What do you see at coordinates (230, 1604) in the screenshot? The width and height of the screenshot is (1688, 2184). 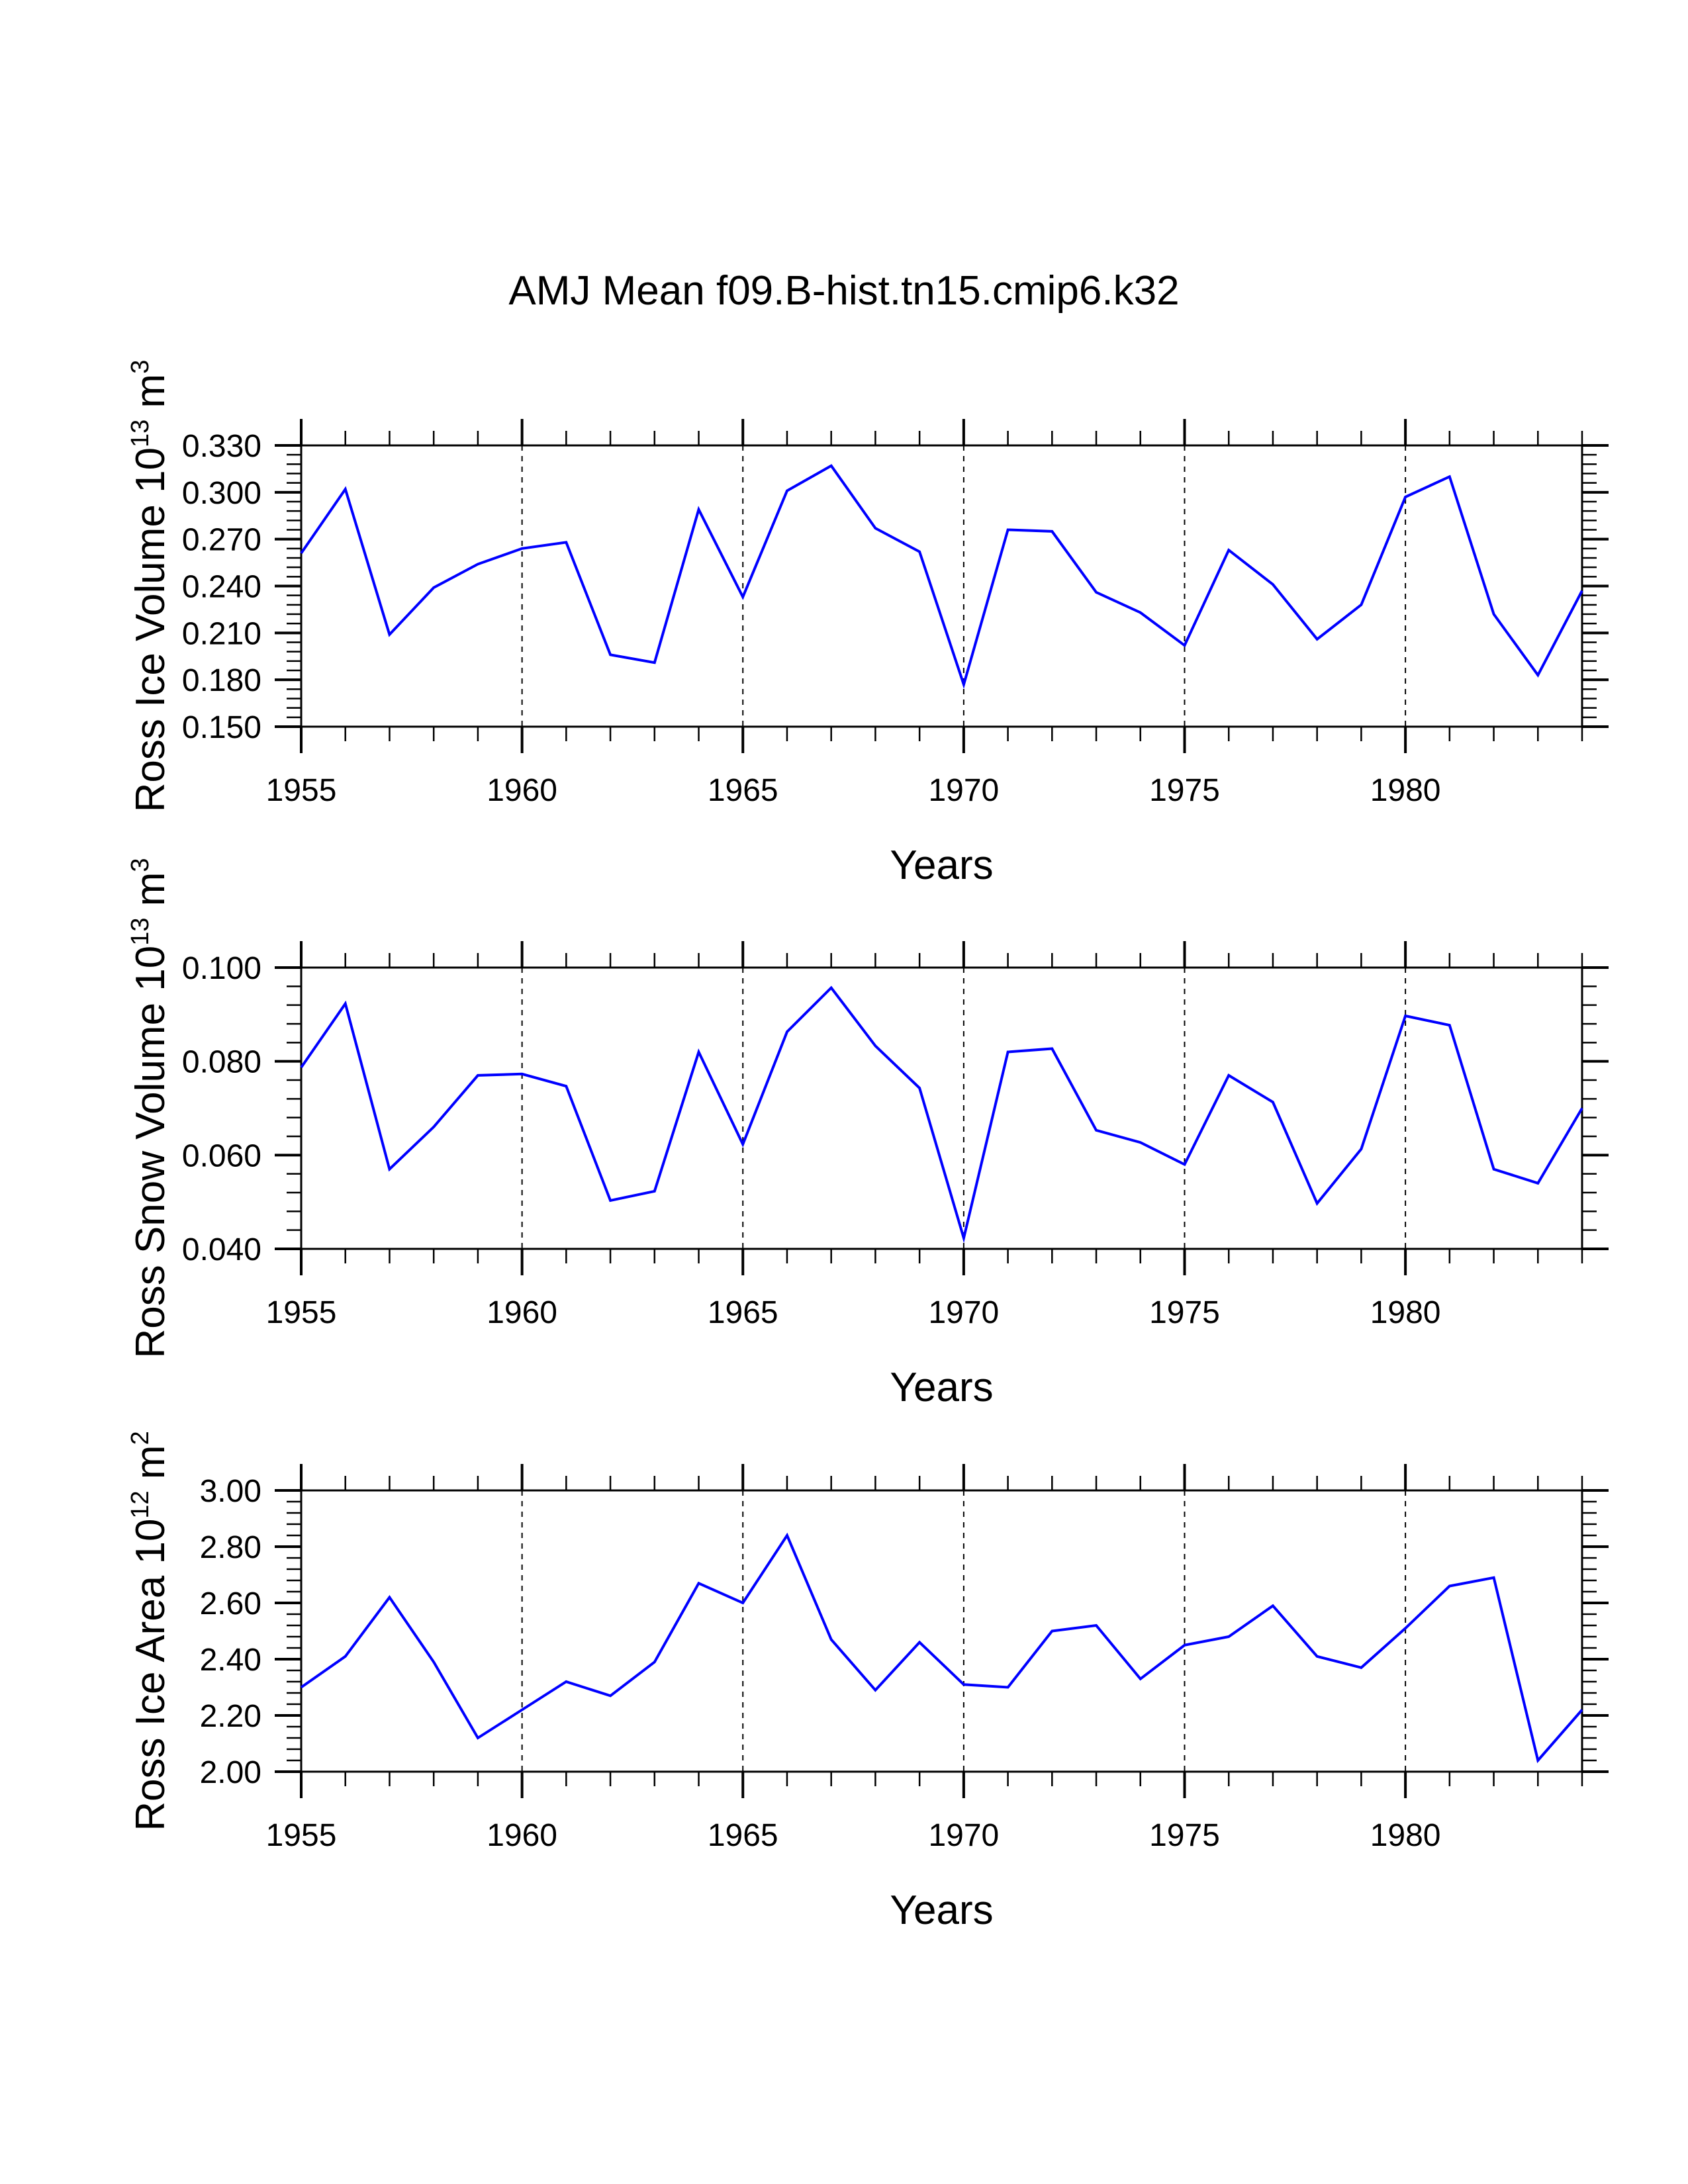 I see `chart-3-y-tick-label: 2.60` at bounding box center [230, 1604].